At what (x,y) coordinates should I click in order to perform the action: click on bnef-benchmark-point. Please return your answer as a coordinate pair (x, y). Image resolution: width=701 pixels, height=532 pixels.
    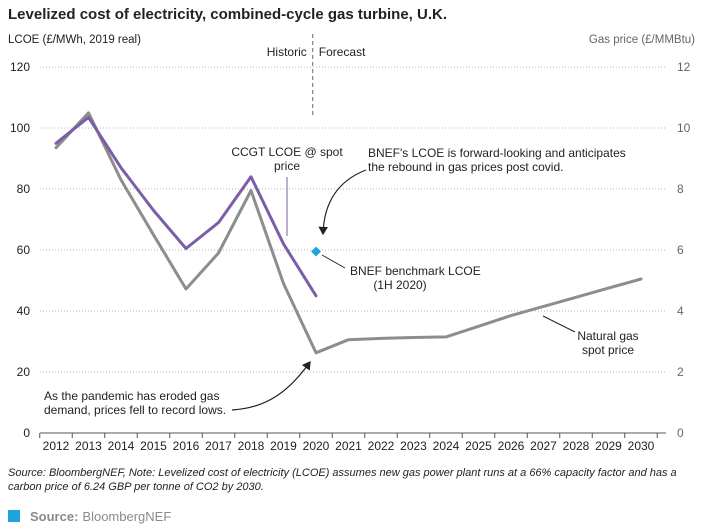
    Looking at the image, I should click on (316, 251).